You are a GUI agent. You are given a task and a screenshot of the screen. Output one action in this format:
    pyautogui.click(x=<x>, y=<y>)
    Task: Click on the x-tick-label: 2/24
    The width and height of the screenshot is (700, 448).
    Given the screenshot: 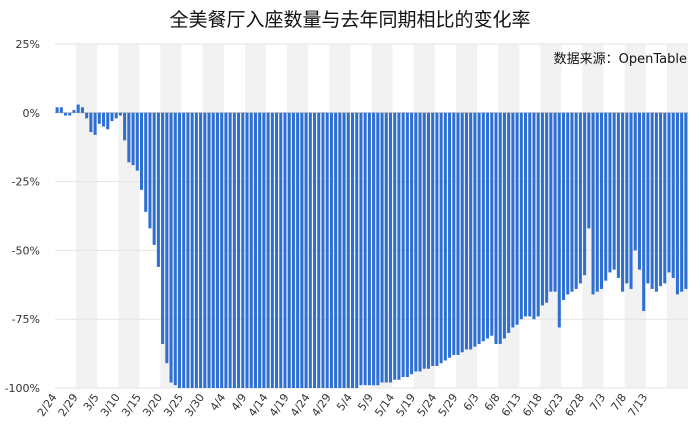 What is the action you would take?
    pyautogui.click(x=47, y=405)
    